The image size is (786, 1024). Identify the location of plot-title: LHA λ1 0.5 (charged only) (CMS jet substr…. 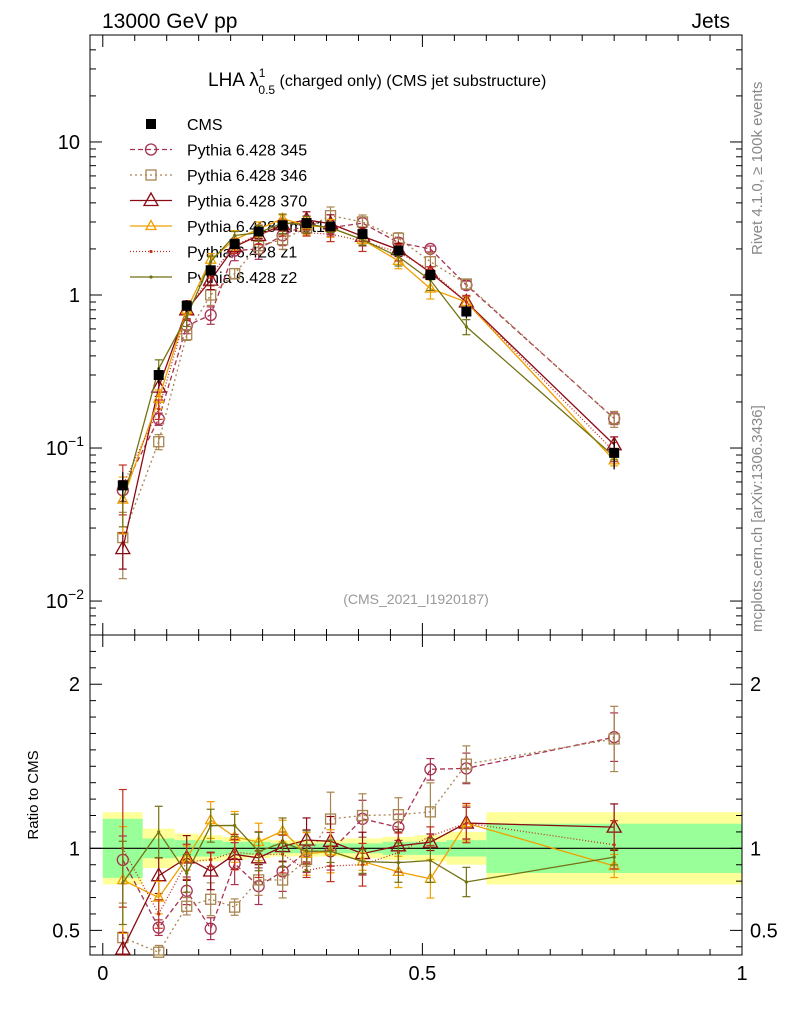
(377, 81).